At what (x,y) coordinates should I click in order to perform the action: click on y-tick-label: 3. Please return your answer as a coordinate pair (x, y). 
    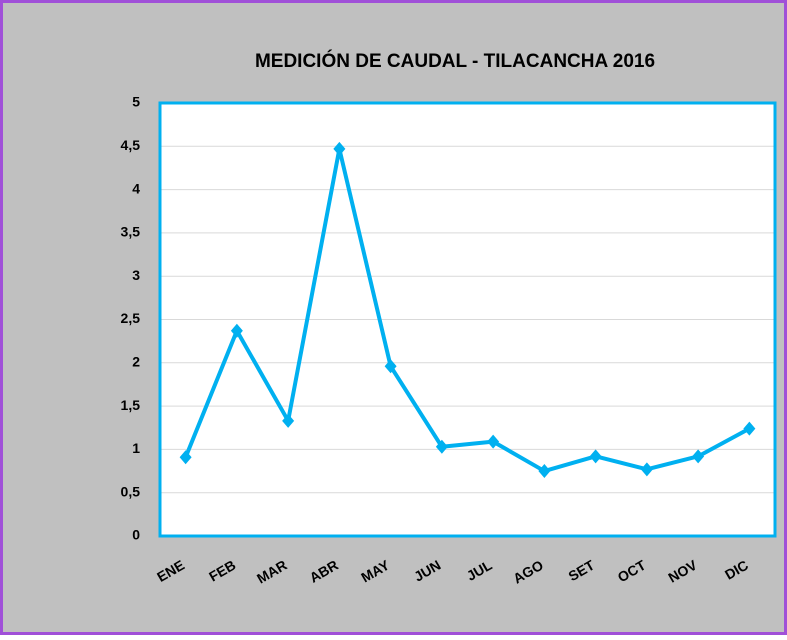
    Looking at the image, I should click on (136, 275).